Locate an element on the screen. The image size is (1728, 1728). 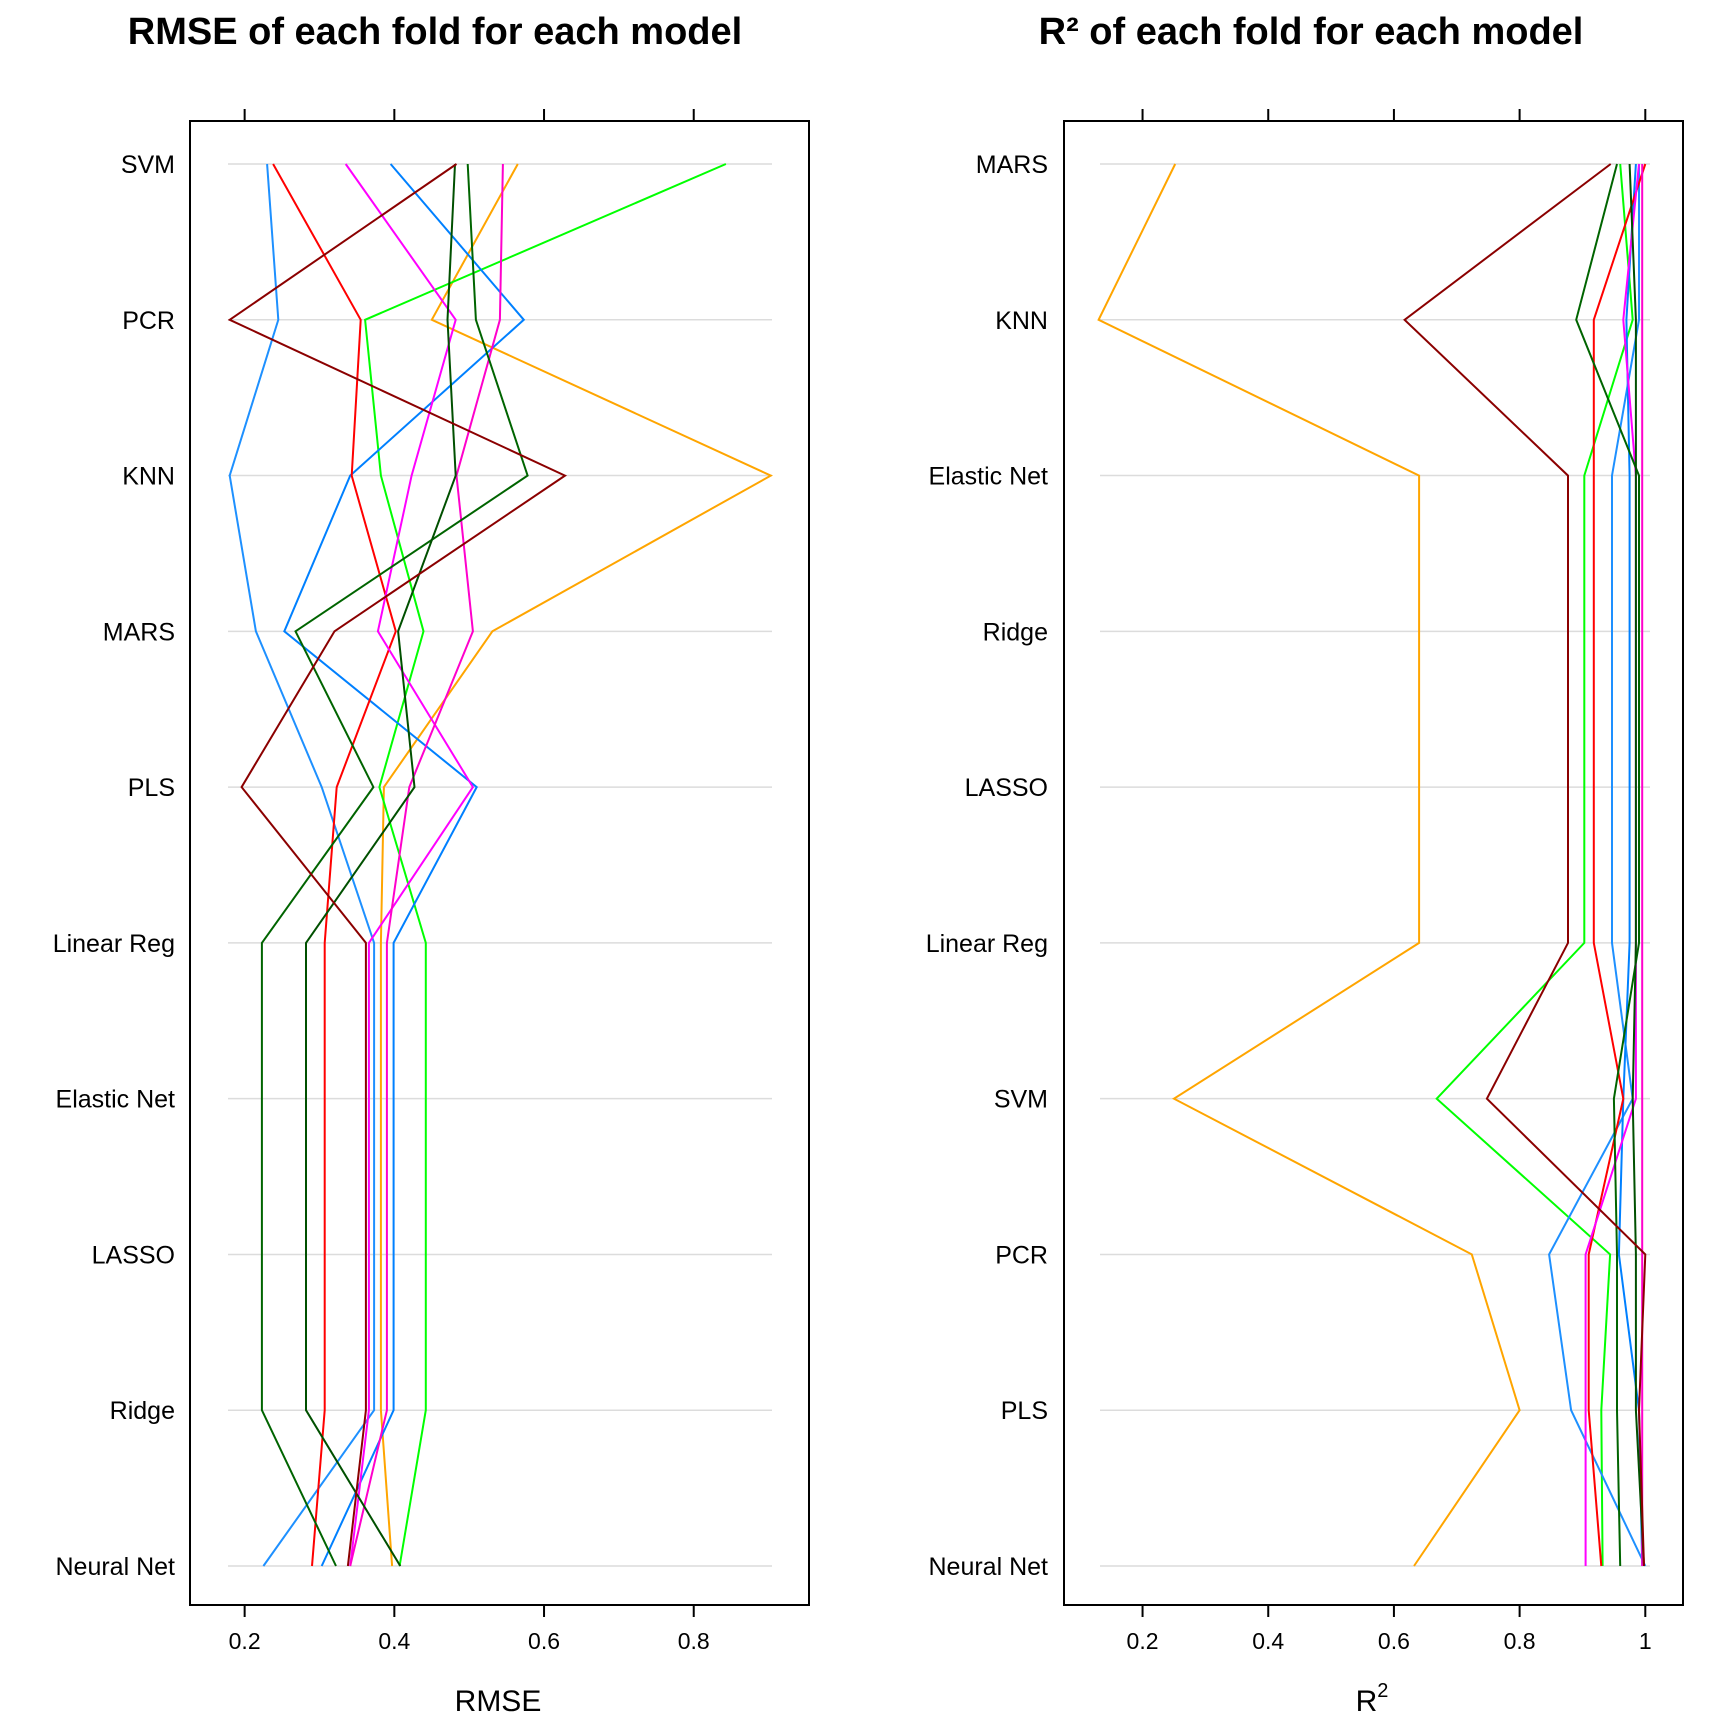
r2-tick-label: 0.2 is located at coordinates (1143, 1641).